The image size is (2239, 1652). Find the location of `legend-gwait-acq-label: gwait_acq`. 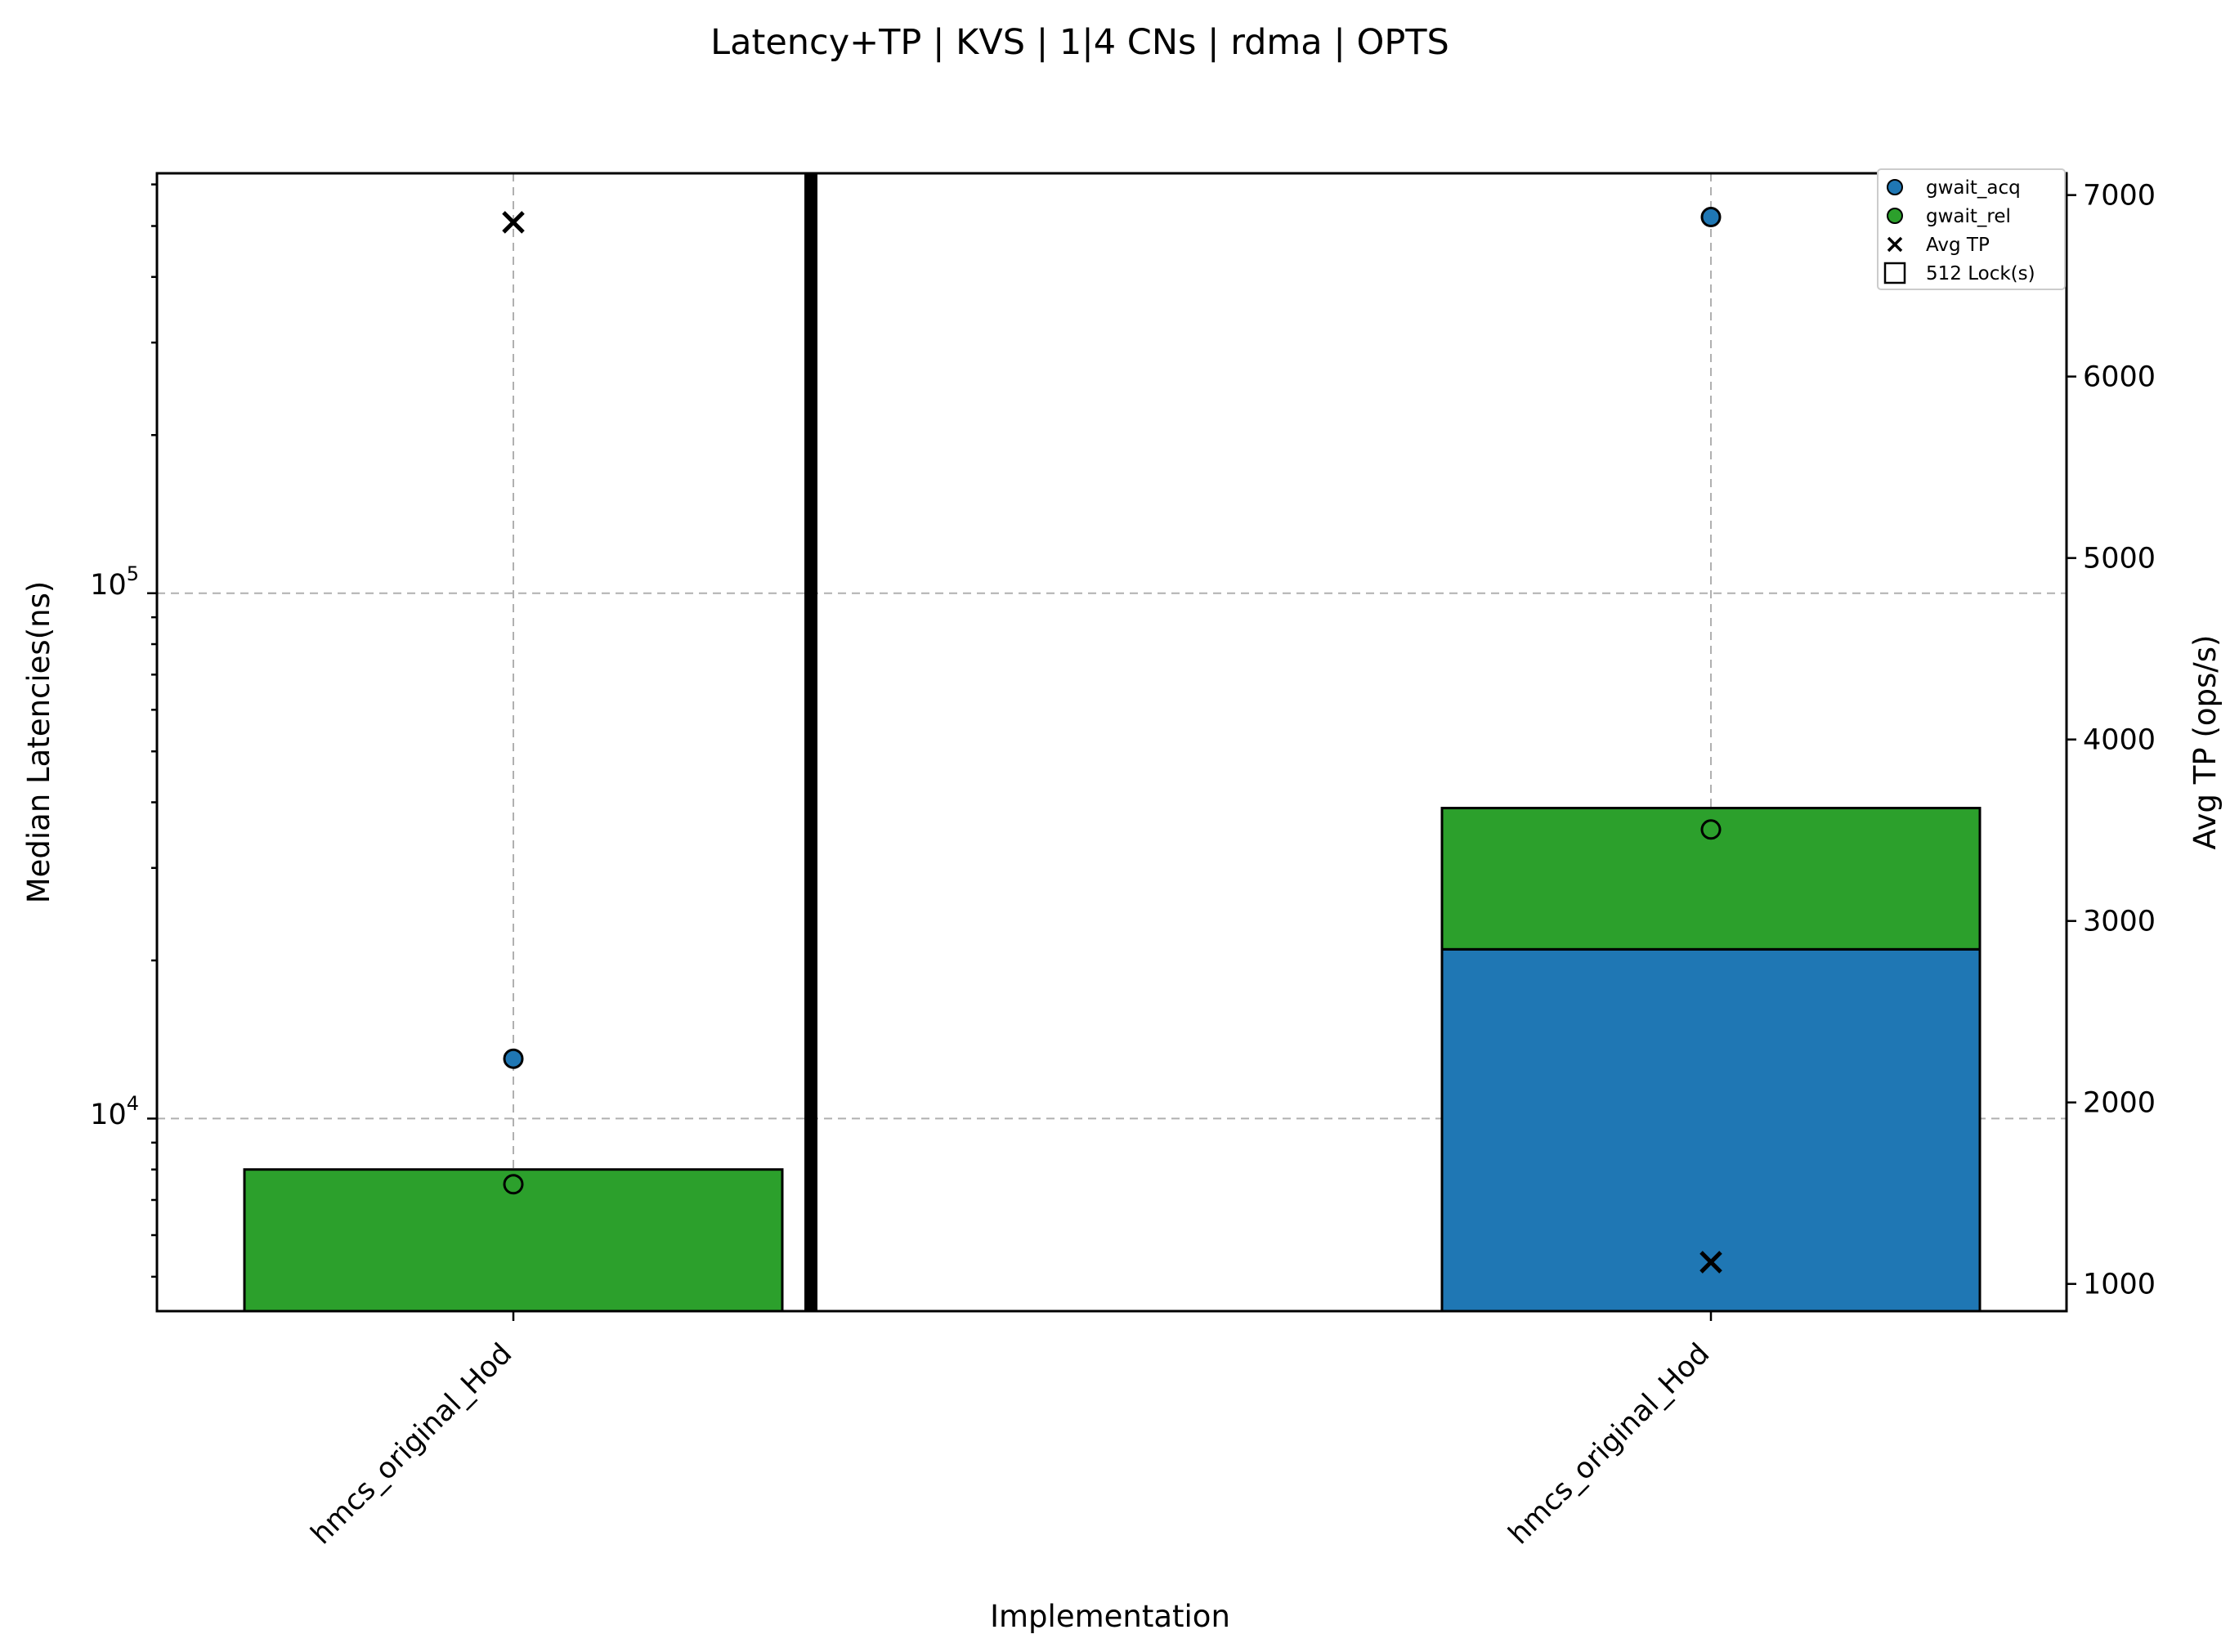

legend-gwait-acq-label: gwait_acq is located at coordinates (1974, 188).